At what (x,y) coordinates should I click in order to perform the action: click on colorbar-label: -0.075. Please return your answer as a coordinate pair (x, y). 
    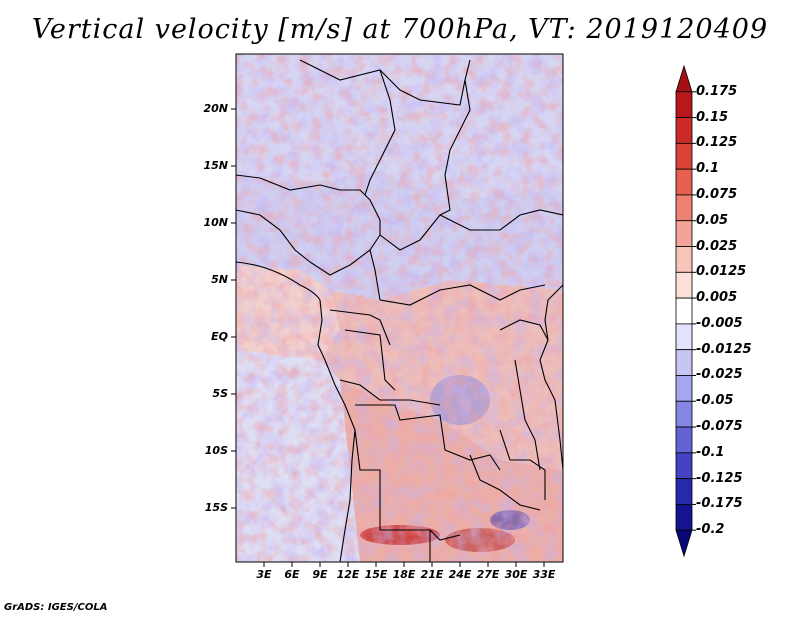
    Looking at the image, I should click on (719, 427).